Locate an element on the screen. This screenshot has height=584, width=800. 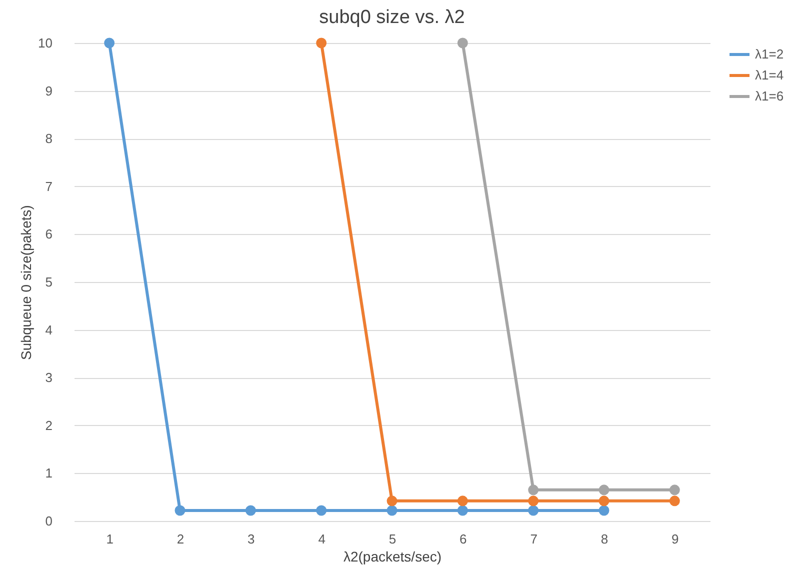
x-tick-label: 2 is located at coordinates (180, 539).